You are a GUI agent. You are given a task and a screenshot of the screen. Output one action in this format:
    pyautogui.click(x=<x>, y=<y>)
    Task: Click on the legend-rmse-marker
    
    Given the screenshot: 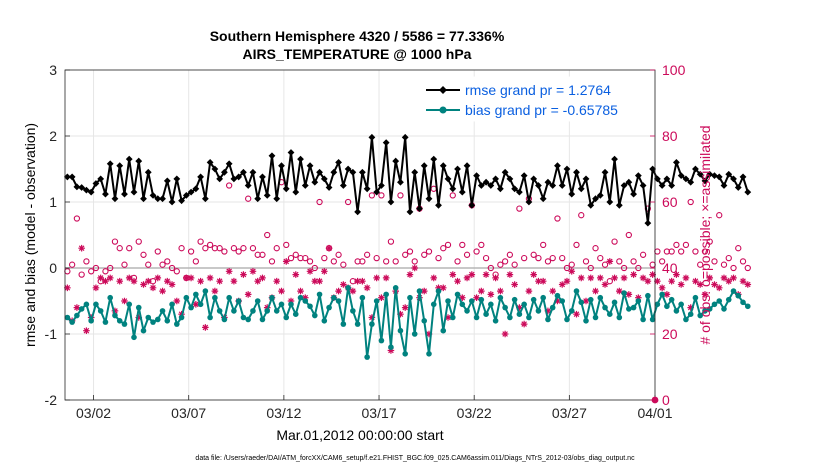 What is the action you would take?
    pyautogui.click(x=443, y=90)
    